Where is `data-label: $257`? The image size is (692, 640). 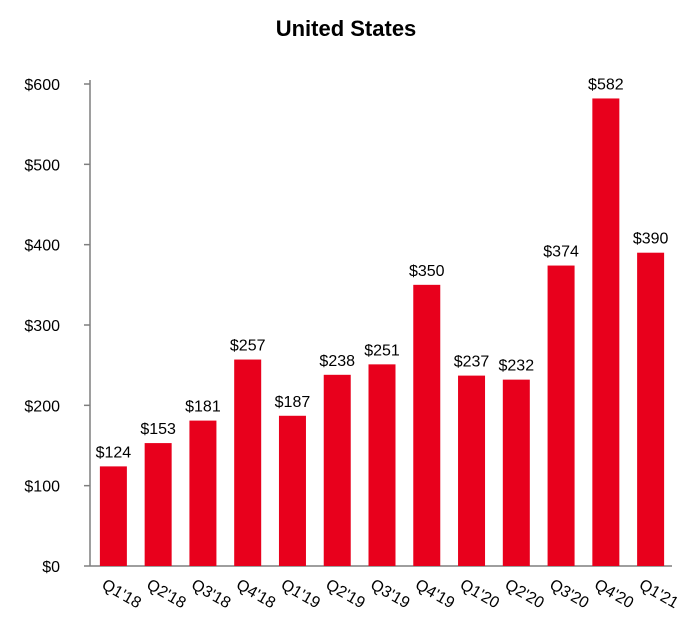 data-label: $257 is located at coordinates (248, 346).